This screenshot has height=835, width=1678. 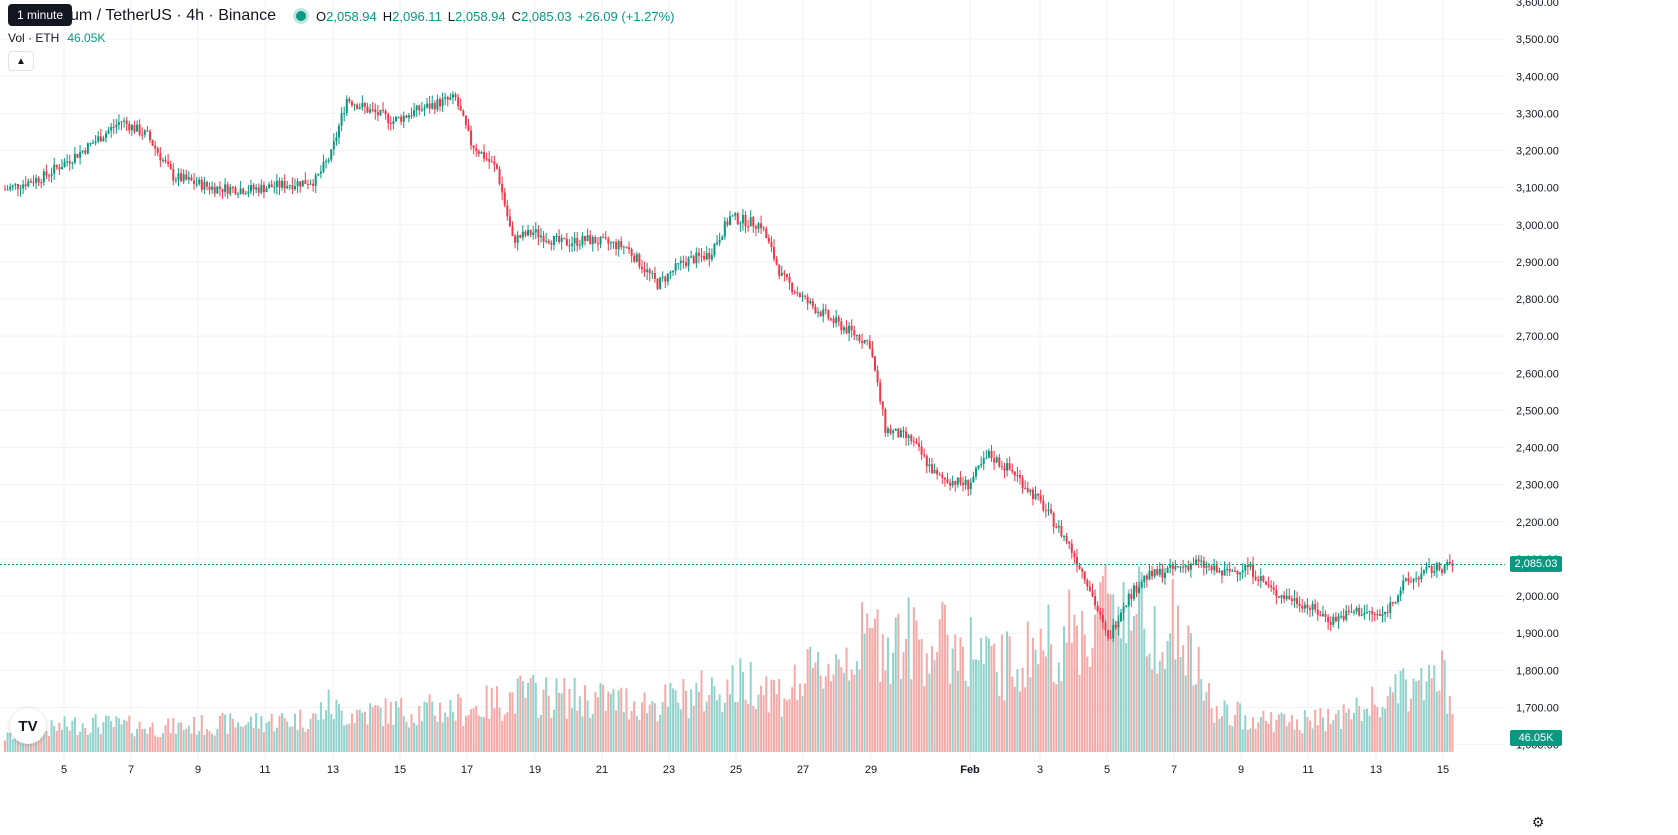 I want to click on tradingview-logo-icon: TV, so click(x=28, y=726).